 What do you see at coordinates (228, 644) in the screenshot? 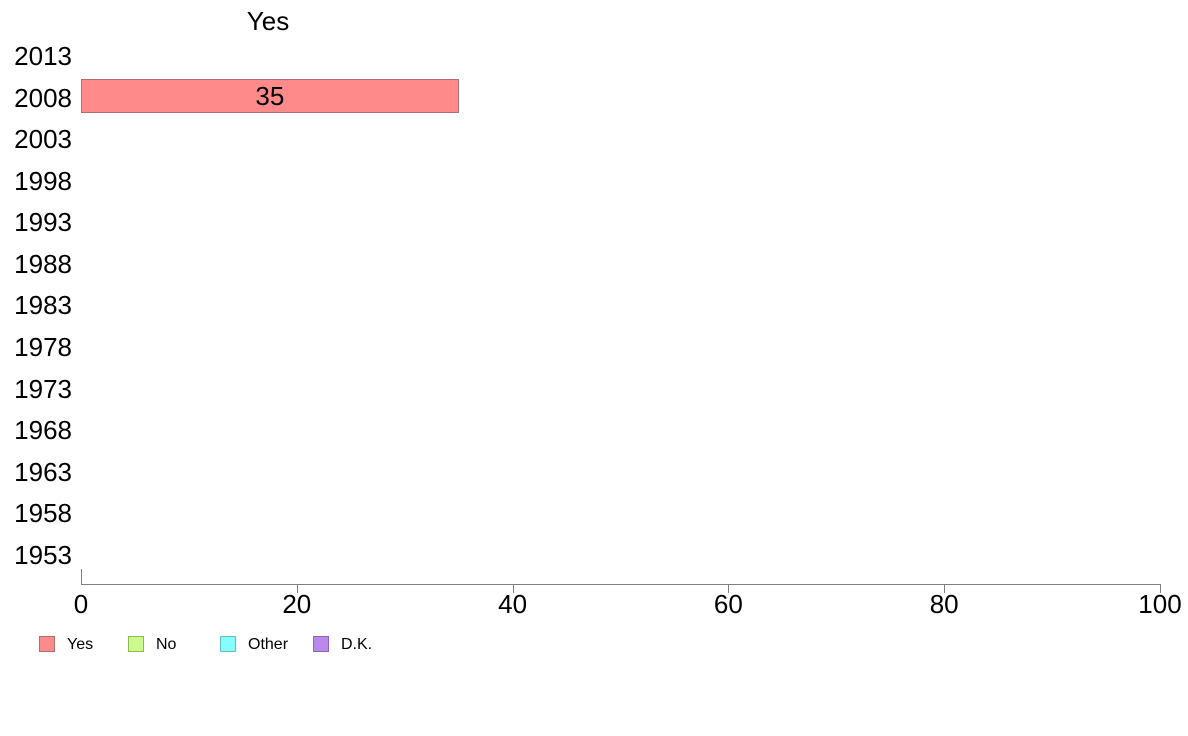
I see `legend-swatch-other` at bounding box center [228, 644].